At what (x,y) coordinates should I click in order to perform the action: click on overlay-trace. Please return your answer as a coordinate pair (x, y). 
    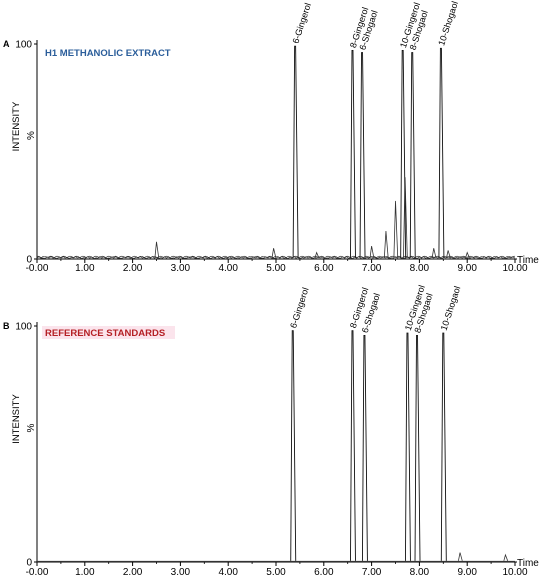
    Looking at the image, I should click on (276, 257).